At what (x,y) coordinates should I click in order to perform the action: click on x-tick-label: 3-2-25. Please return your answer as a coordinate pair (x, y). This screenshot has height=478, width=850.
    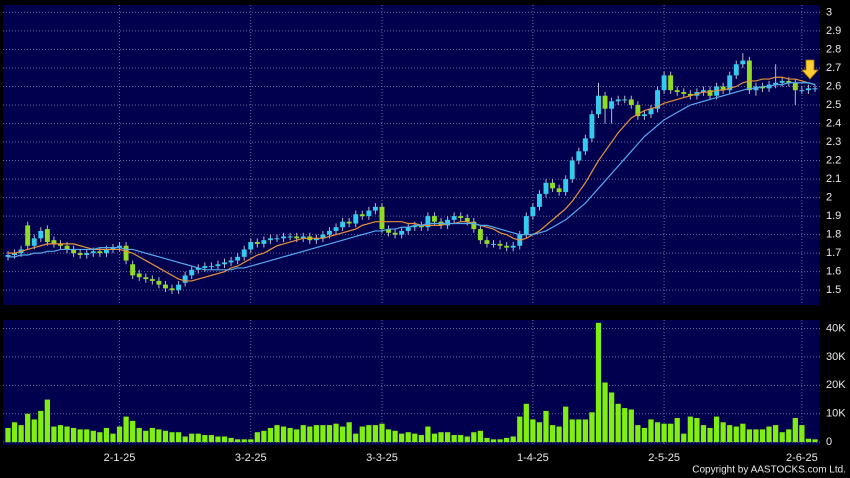
    Looking at the image, I should click on (251, 458).